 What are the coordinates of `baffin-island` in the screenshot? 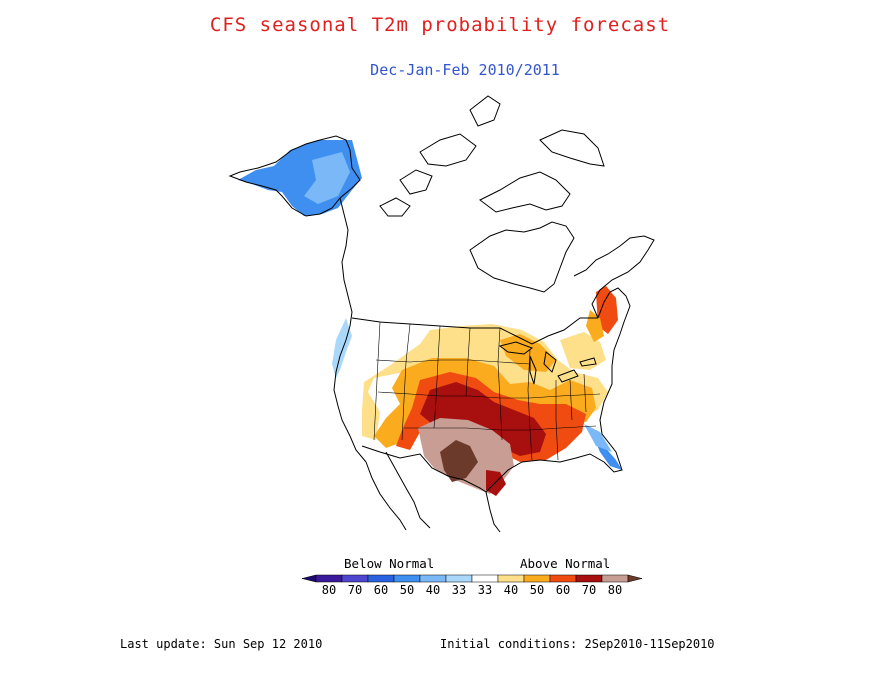 It's located at (525, 192).